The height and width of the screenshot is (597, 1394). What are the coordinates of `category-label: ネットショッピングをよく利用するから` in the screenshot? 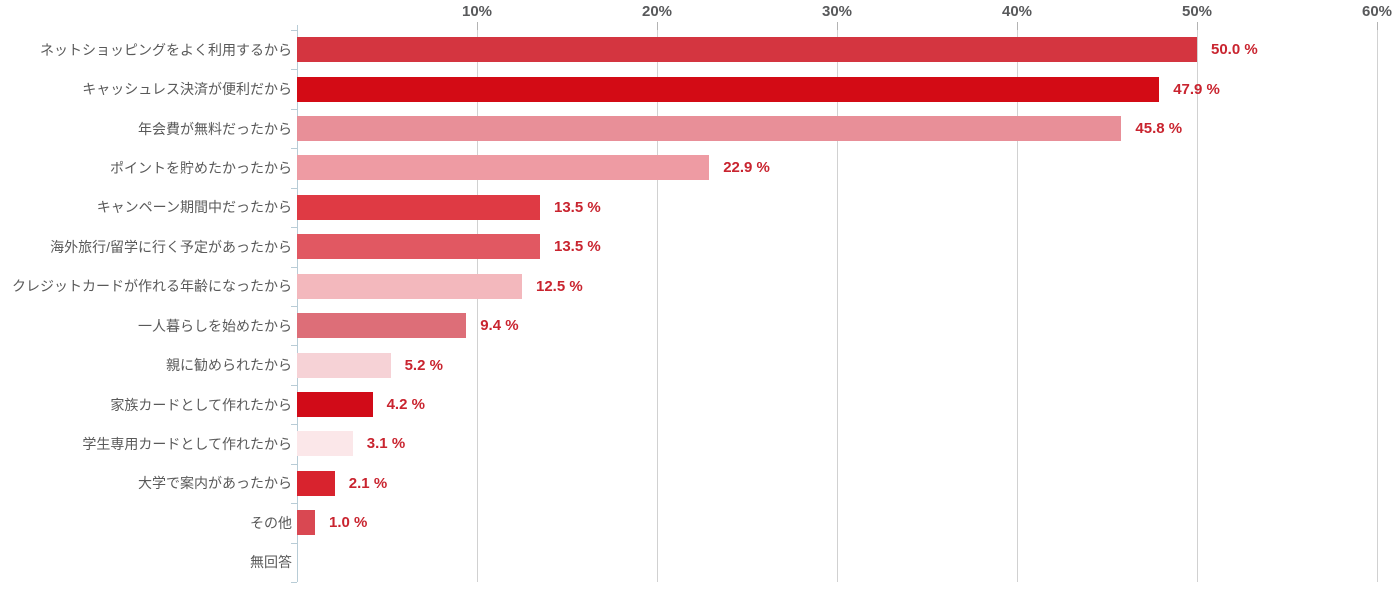 It's located at (166, 49).